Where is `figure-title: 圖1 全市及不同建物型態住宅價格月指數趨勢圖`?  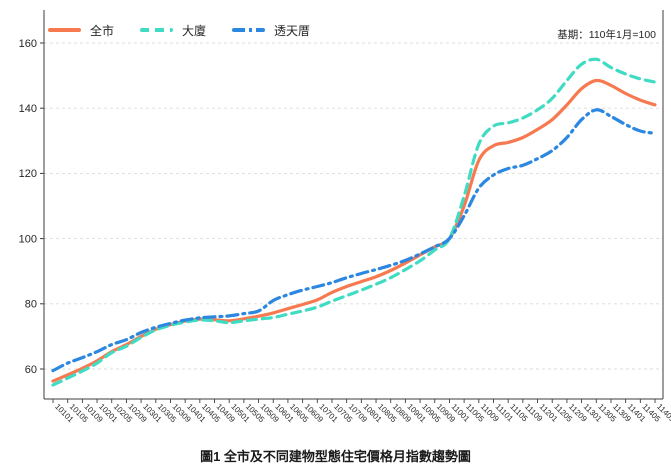
figure-title: 圖1 全市及不同建物型態住宅價格月指數趨勢圖 is located at coordinates (335, 456).